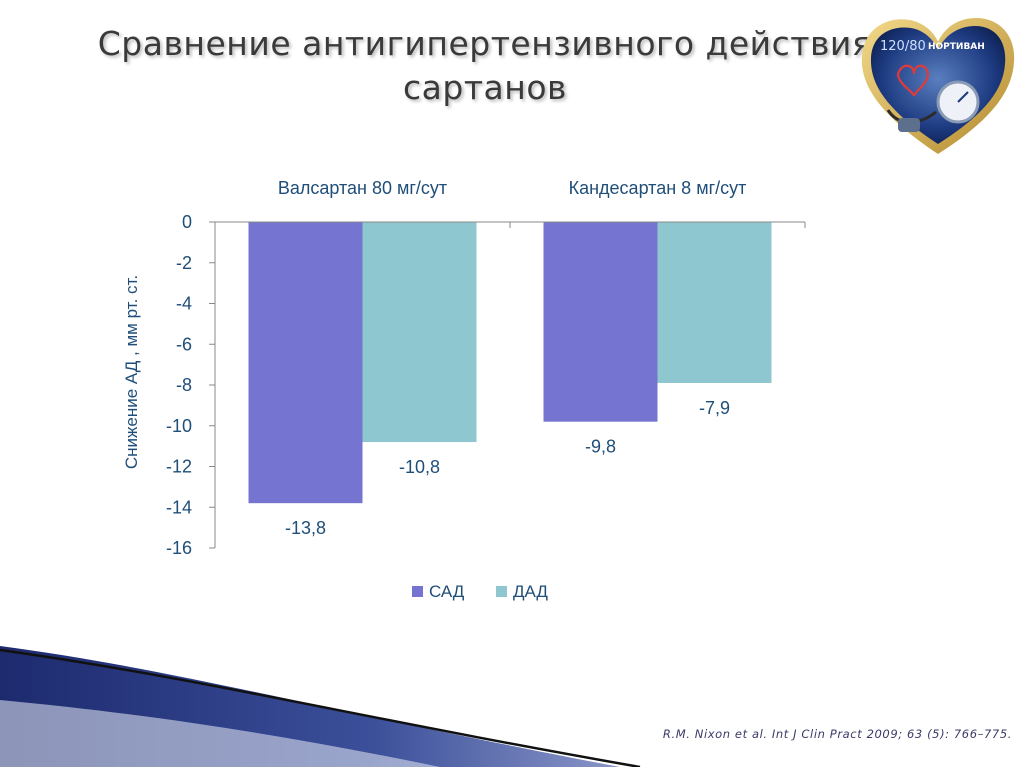  I want to click on y-tick-label: -2, so click(184, 263).